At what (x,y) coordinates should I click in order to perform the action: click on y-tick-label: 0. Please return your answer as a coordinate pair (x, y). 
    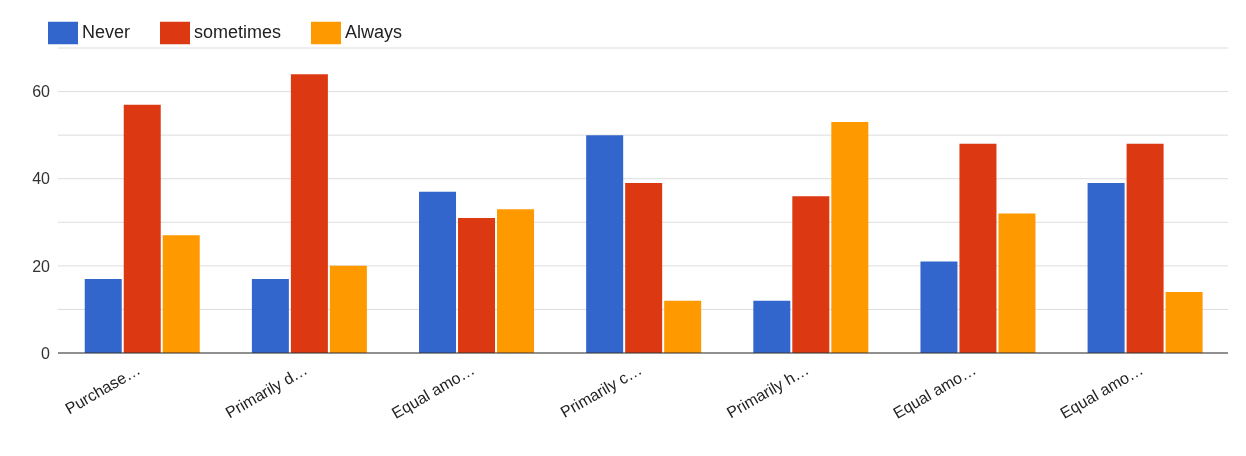
    Looking at the image, I should click on (46, 353).